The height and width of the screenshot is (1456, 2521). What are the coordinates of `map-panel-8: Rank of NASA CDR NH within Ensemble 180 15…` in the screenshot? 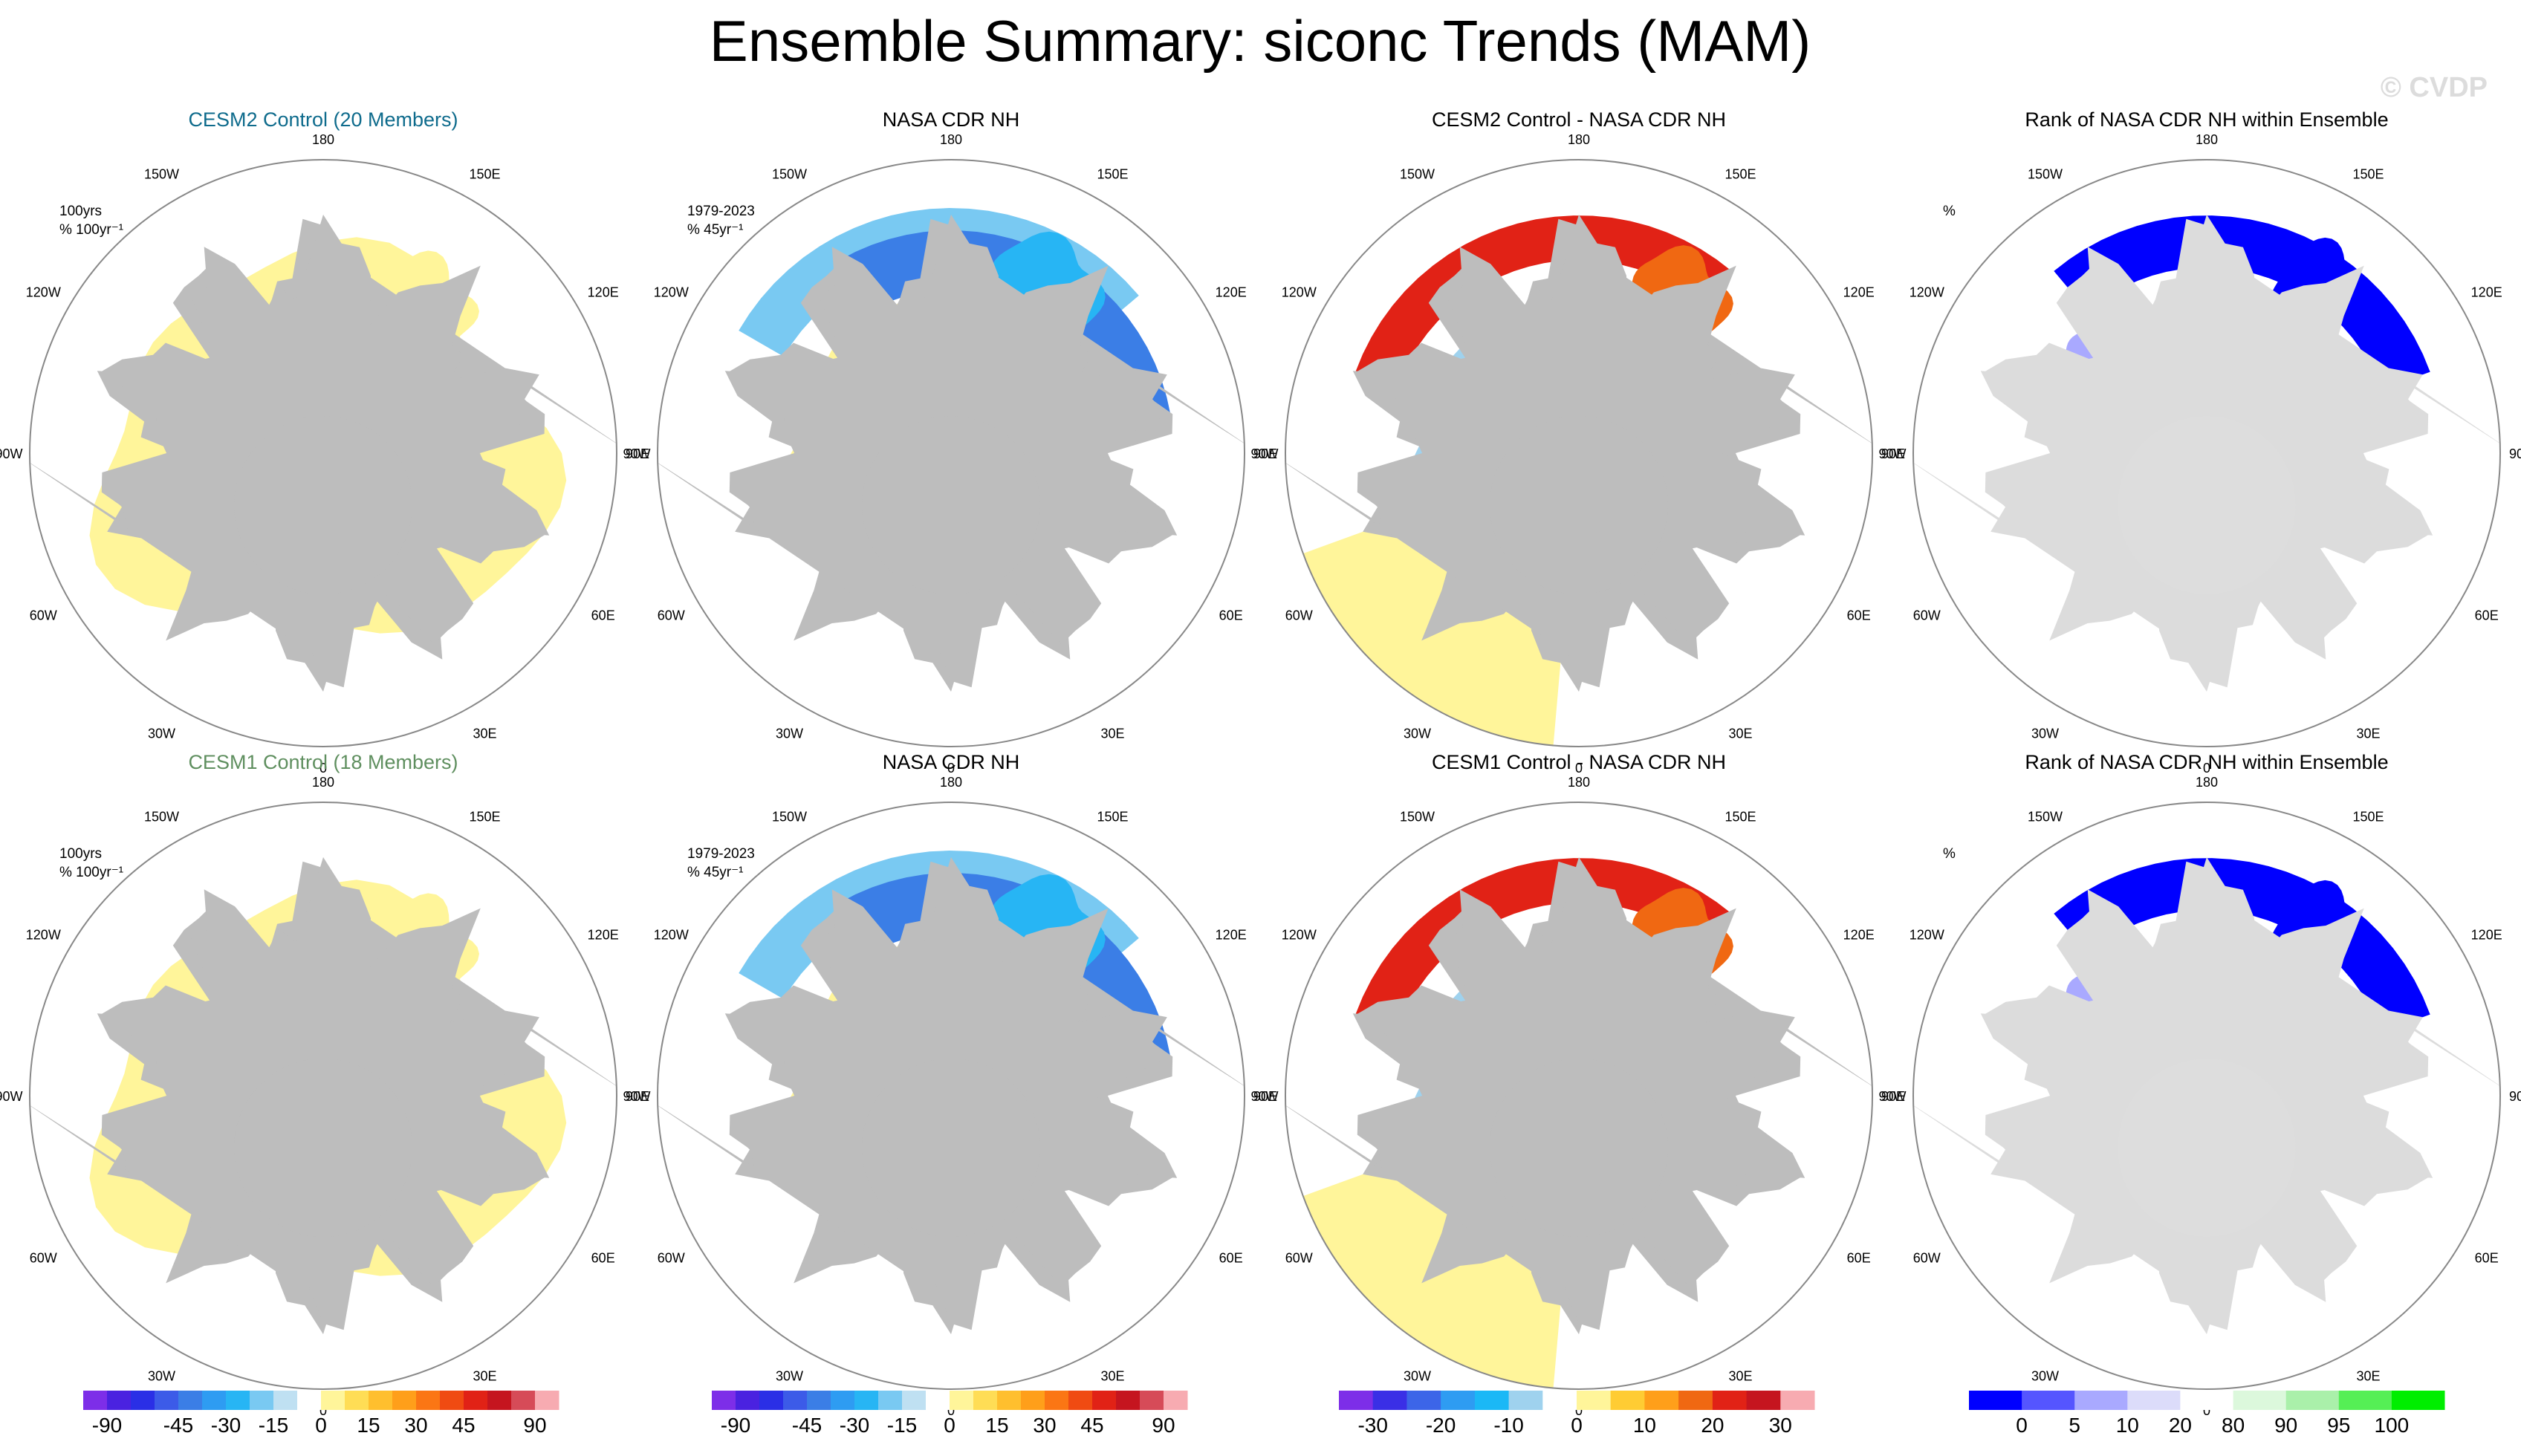 It's located at (2199, 1084).